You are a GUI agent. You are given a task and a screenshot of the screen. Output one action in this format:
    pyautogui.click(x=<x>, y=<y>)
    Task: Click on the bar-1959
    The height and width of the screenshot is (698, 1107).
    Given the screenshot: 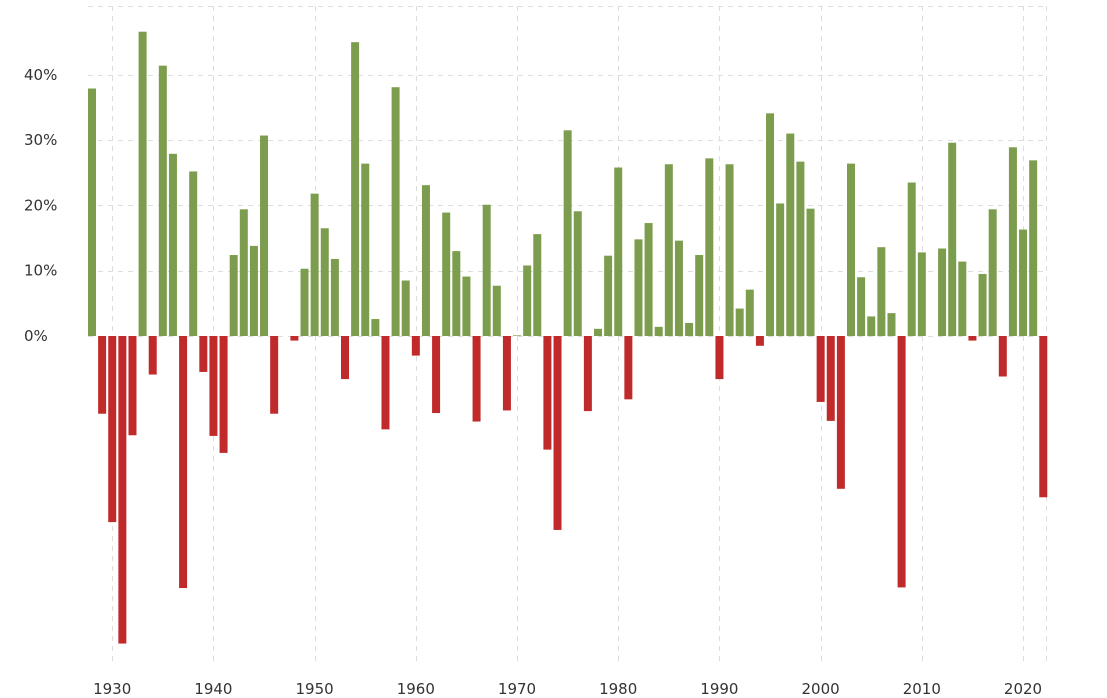 What is the action you would take?
    pyautogui.click(x=405, y=308)
    